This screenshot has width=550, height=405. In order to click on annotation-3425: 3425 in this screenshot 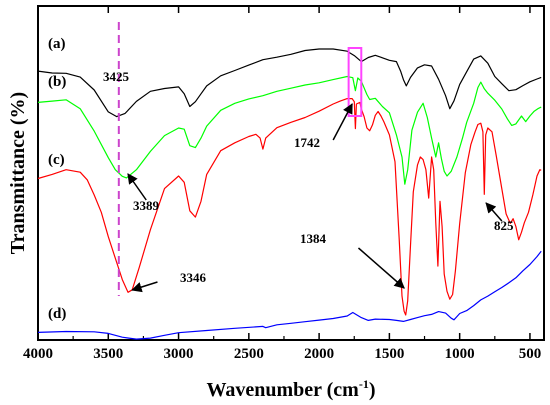, I will do `click(116, 76)`.